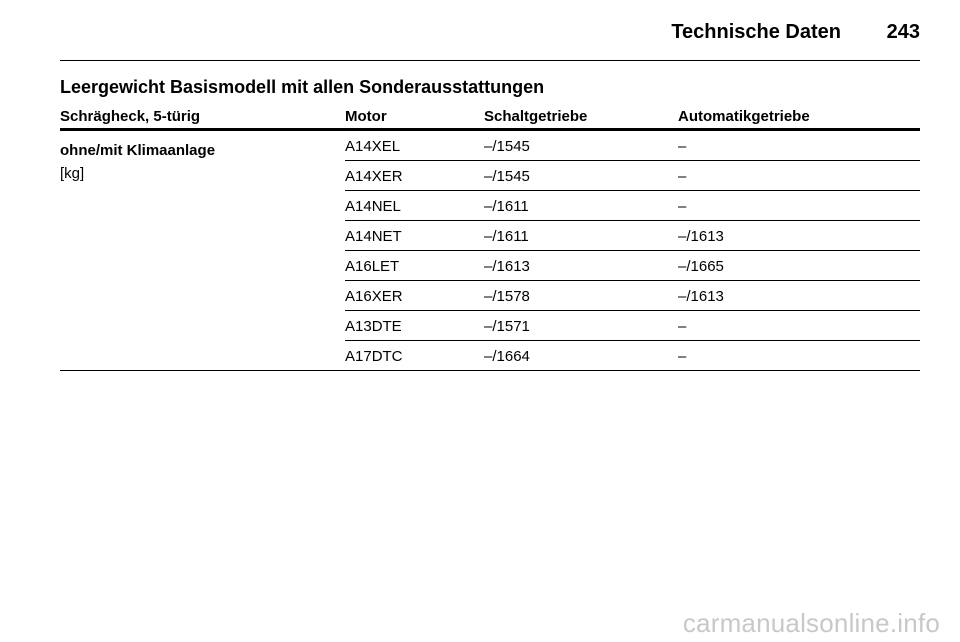  I want to click on page-number: 243, so click(903, 32).